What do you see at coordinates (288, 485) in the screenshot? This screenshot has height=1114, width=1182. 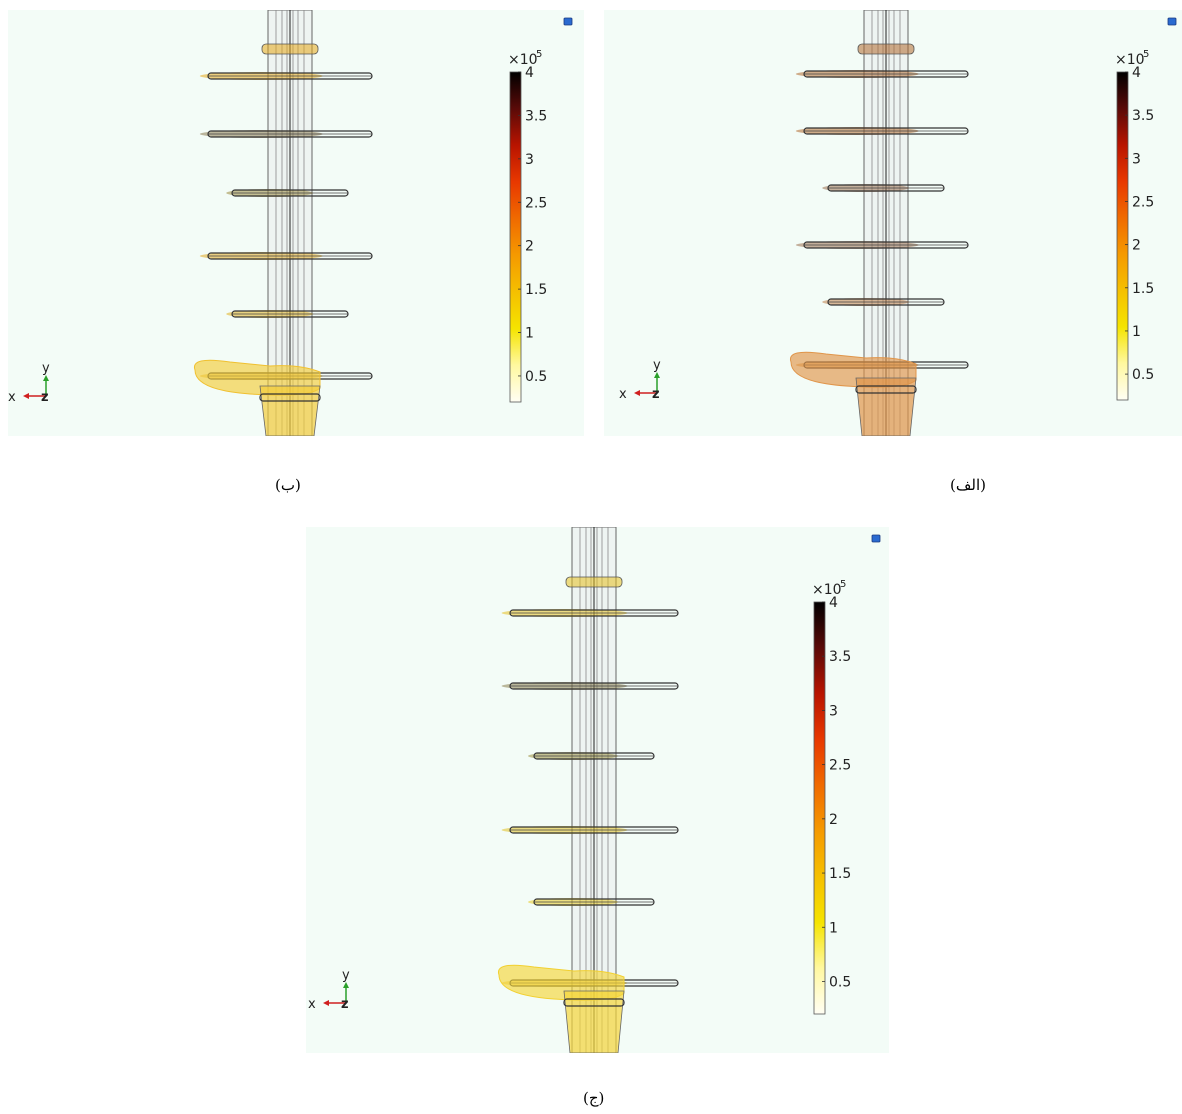 I see `caption-b: (ب)` at bounding box center [288, 485].